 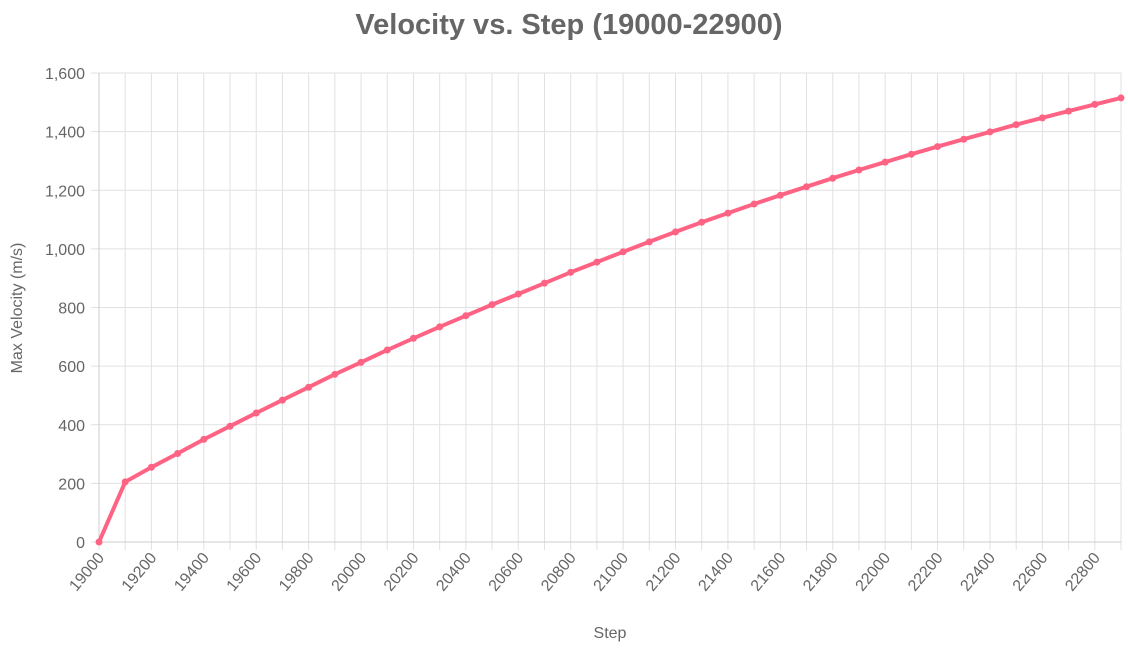 I want to click on x-tick-label: 21000, so click(x=612, y=572).